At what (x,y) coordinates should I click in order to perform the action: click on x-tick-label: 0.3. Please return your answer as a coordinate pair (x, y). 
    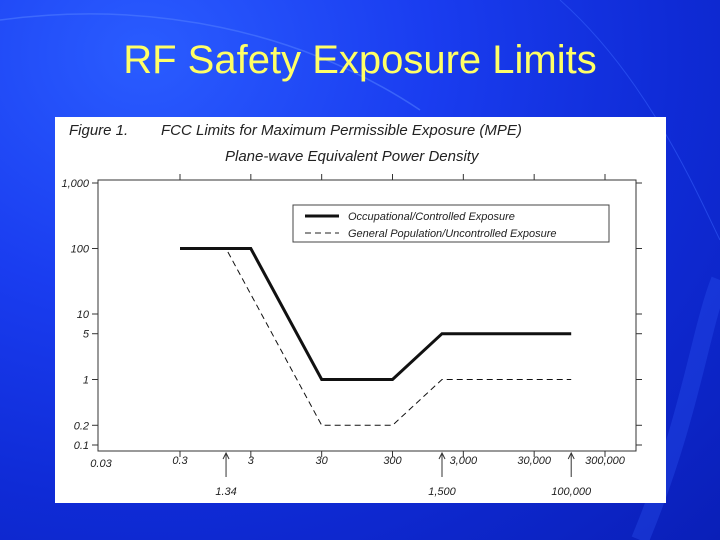
    Looking at the image, I should click on (180, 461).